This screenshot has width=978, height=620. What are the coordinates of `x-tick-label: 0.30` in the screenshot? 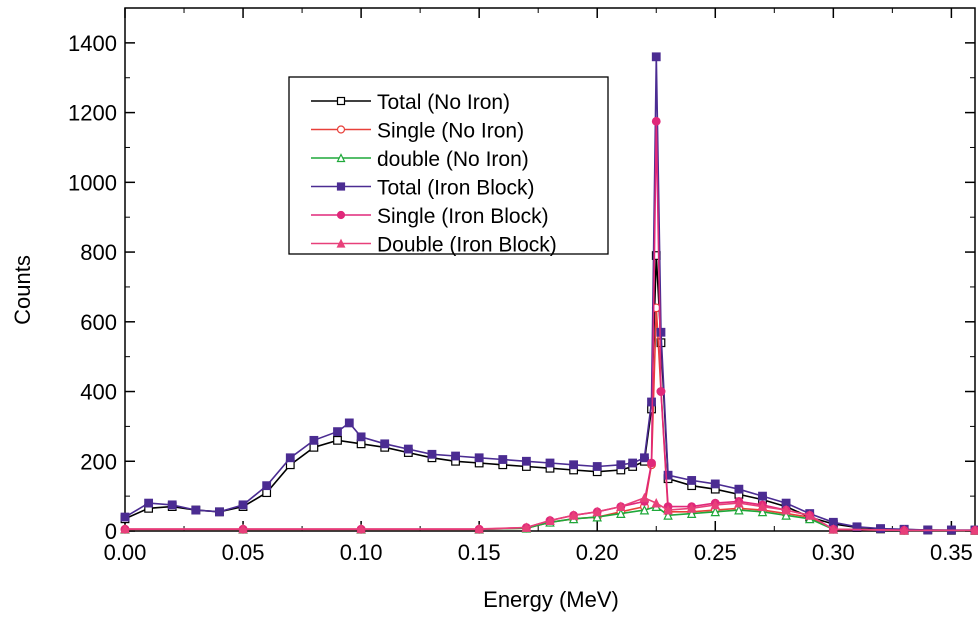 It's located at (833, 552).